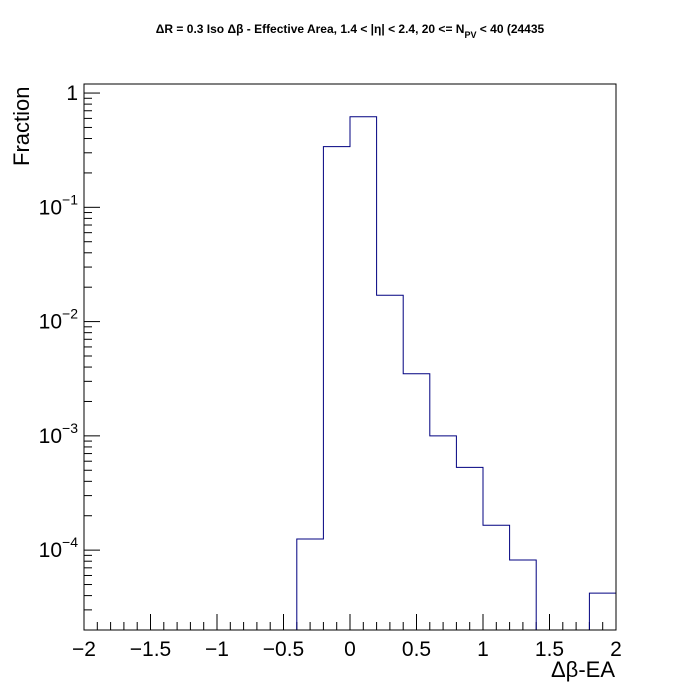  What do you see at coordinates (549, 649) in the screenshot?
I see `x-tick-label: 1.5` at bounding box center [549, 649].